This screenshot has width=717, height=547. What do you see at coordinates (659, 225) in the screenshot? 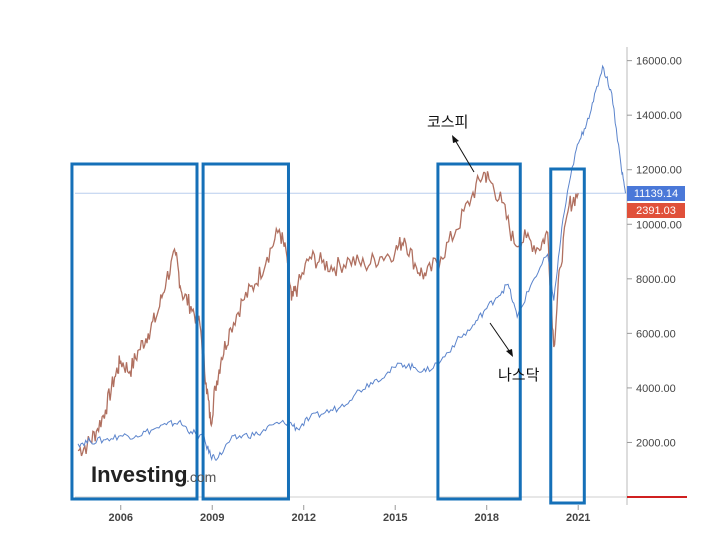
I see `y-tick-label: 10000.00` at bounding box center [659, 225].